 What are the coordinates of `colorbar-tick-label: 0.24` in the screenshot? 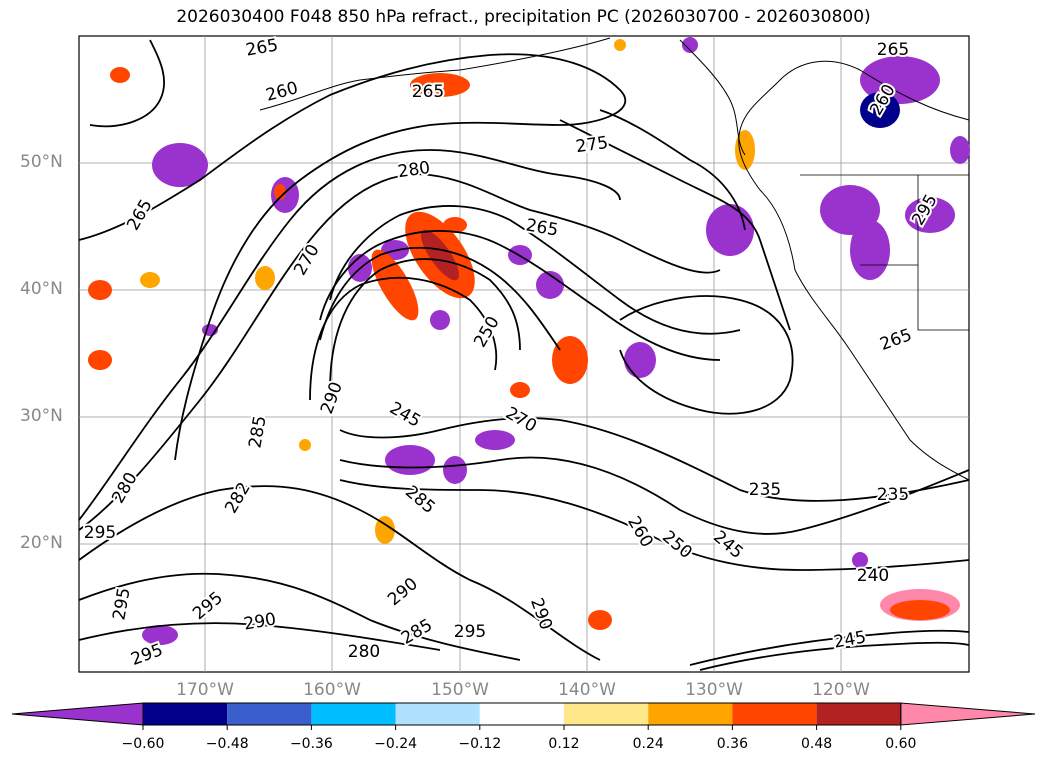 It's located at (648, 744).